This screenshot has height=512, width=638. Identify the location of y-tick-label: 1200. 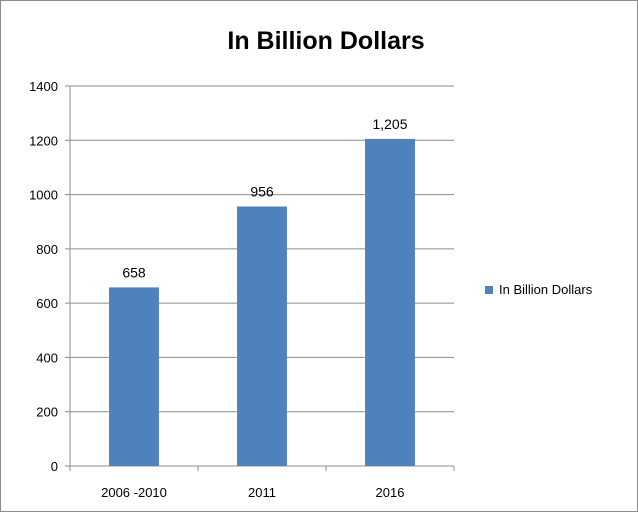
(43, 140).